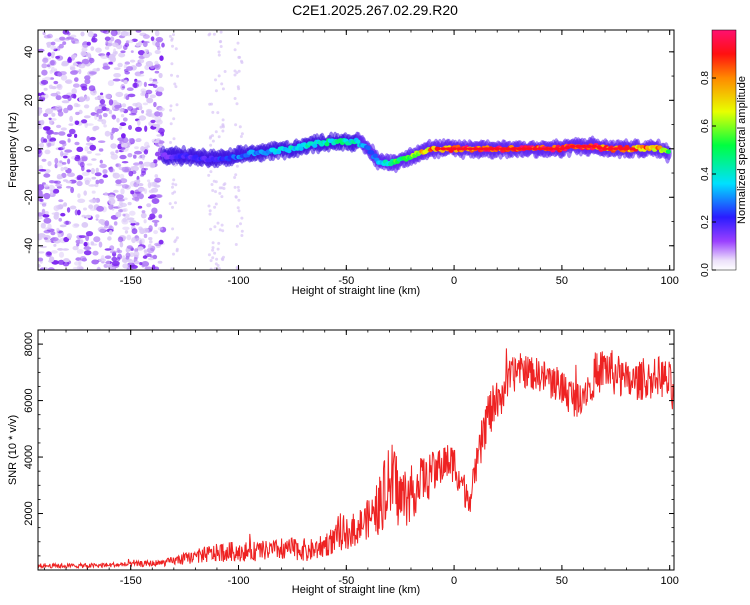 This screenshot has height=605, width=750. I want to click on spectrogram-ytick-label: 0, so click(29, 149).